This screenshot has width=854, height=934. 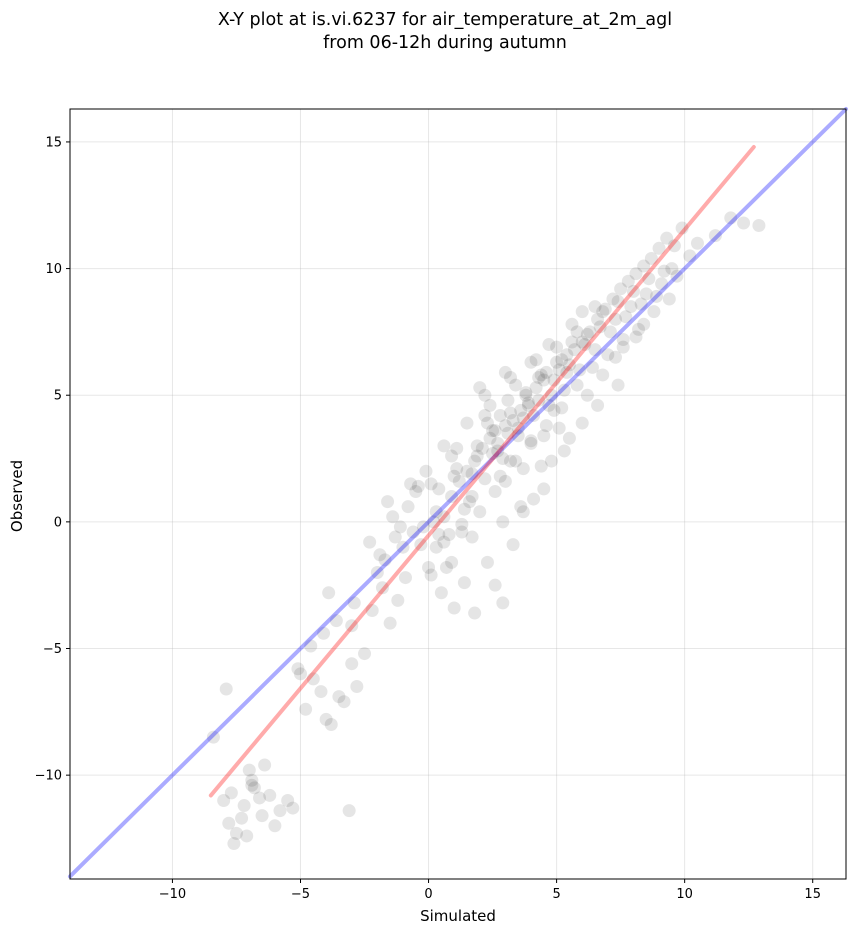 What do you see at coordinates (52, 649) in the screenshot?
I see `y-tick-label-1: −5` at bounding box center [52, 649].